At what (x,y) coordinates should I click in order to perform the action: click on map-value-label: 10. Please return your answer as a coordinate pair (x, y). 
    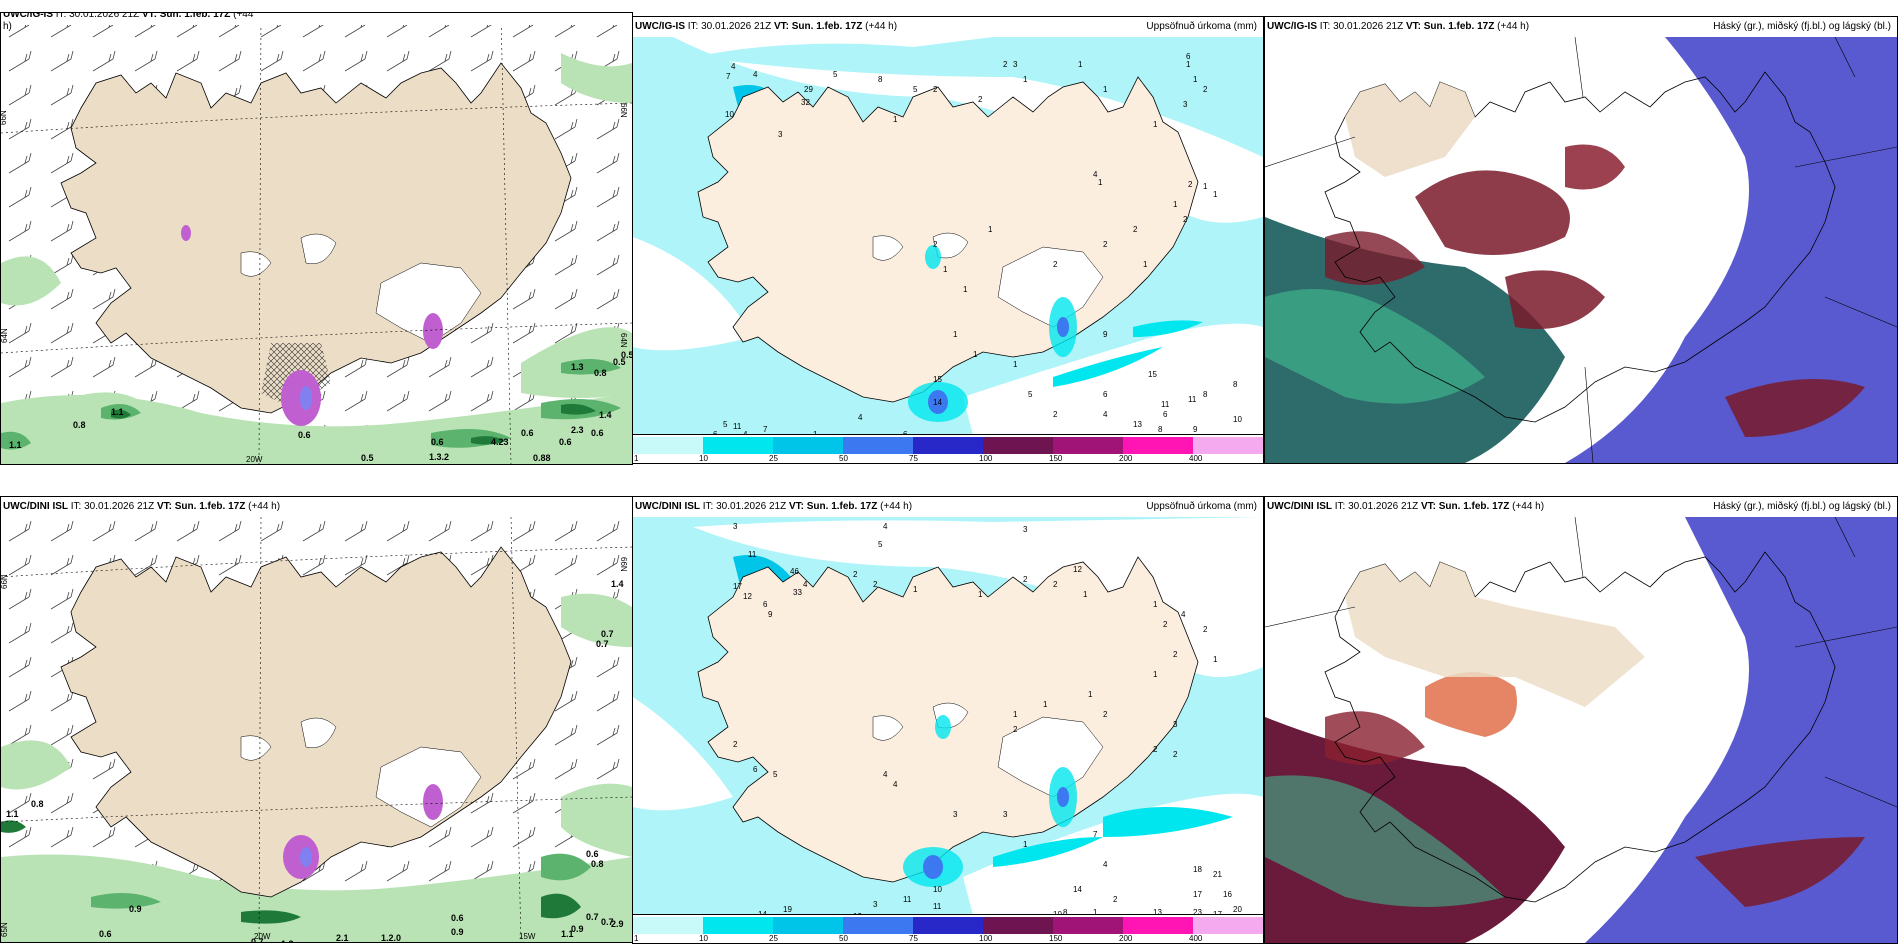
    Looking at the image, I should click on (937, 889).